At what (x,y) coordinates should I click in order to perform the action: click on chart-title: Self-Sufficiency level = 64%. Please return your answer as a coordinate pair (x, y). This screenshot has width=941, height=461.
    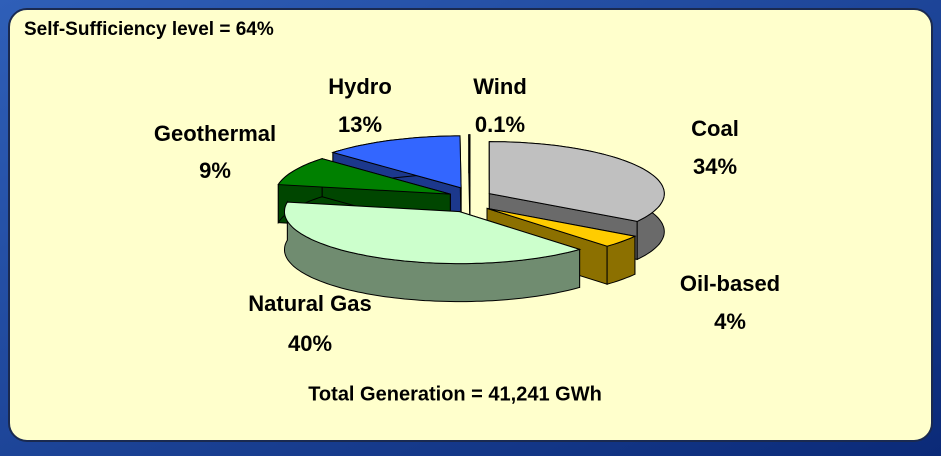
    Looking at the image, I should click on (149, 29).